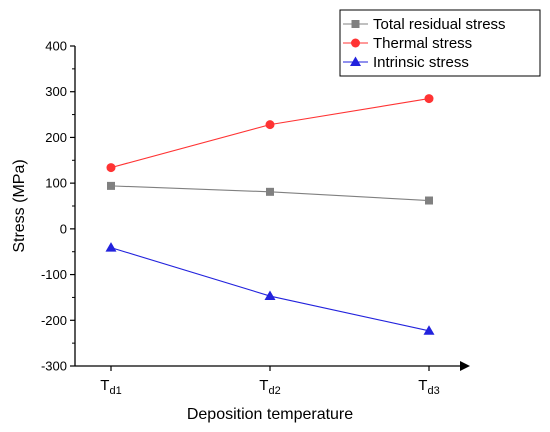 The width and height of the screenshot is (550, 432). What do you see at coordinates (58, 206) in the screenshot?
I see `y-axis: -300 -200 -100 0 100 200 300 400` at bounding box center [58, 206].